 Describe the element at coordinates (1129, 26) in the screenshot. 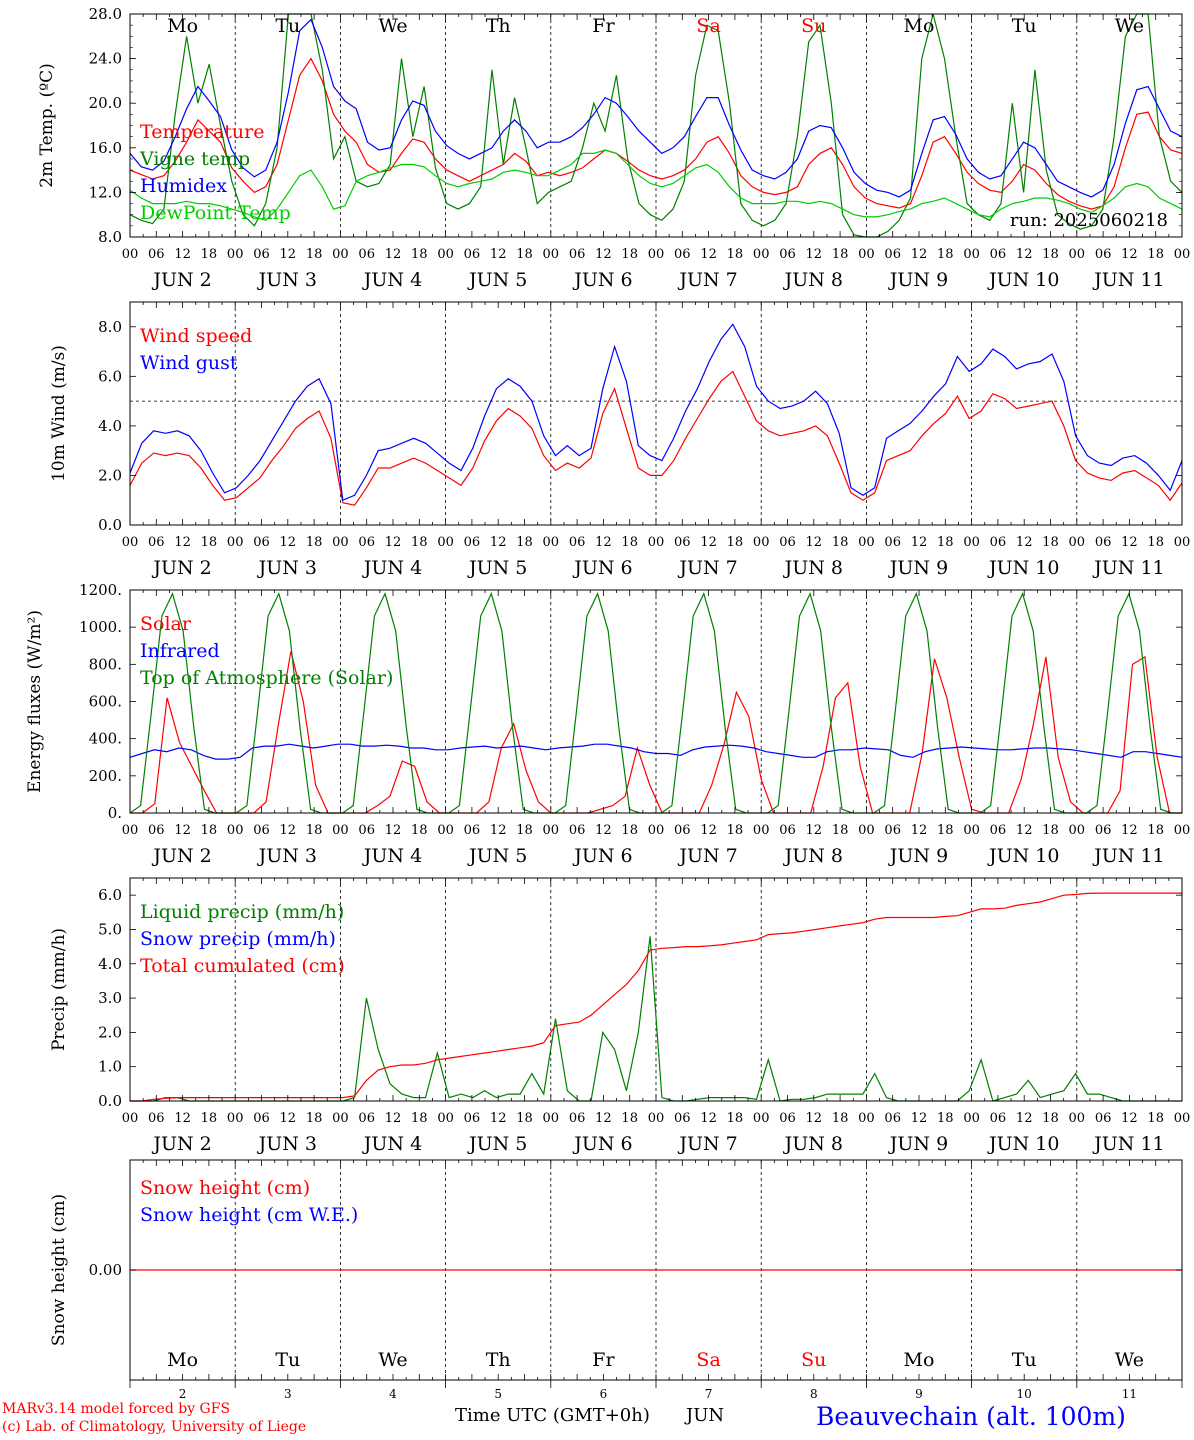

I see `weekday-label-top: We` at that location.